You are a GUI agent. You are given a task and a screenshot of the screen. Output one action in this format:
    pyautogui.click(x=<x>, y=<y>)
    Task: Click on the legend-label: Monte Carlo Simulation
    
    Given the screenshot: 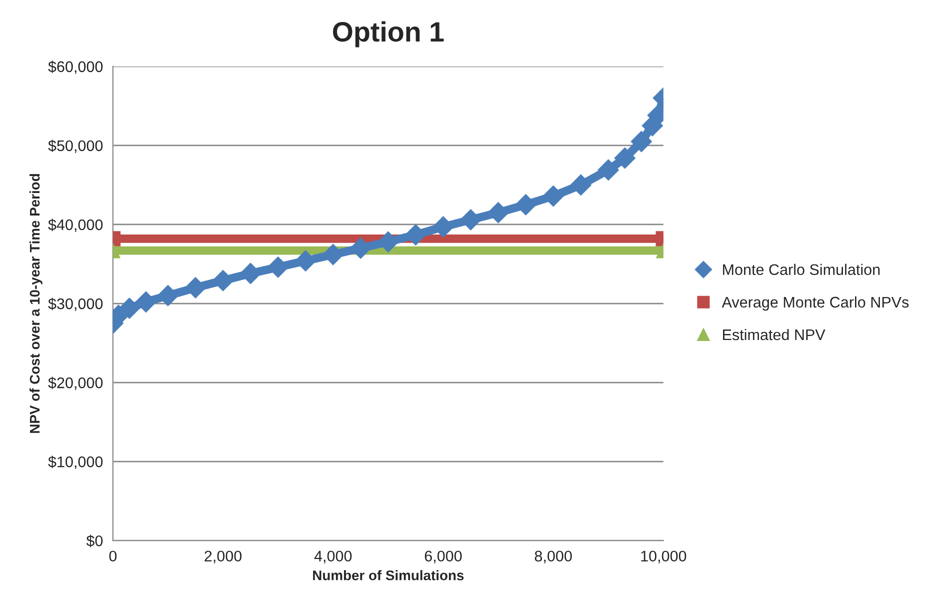 What is the action you would take?
    pyautogui.click(x=801, y=270)
    